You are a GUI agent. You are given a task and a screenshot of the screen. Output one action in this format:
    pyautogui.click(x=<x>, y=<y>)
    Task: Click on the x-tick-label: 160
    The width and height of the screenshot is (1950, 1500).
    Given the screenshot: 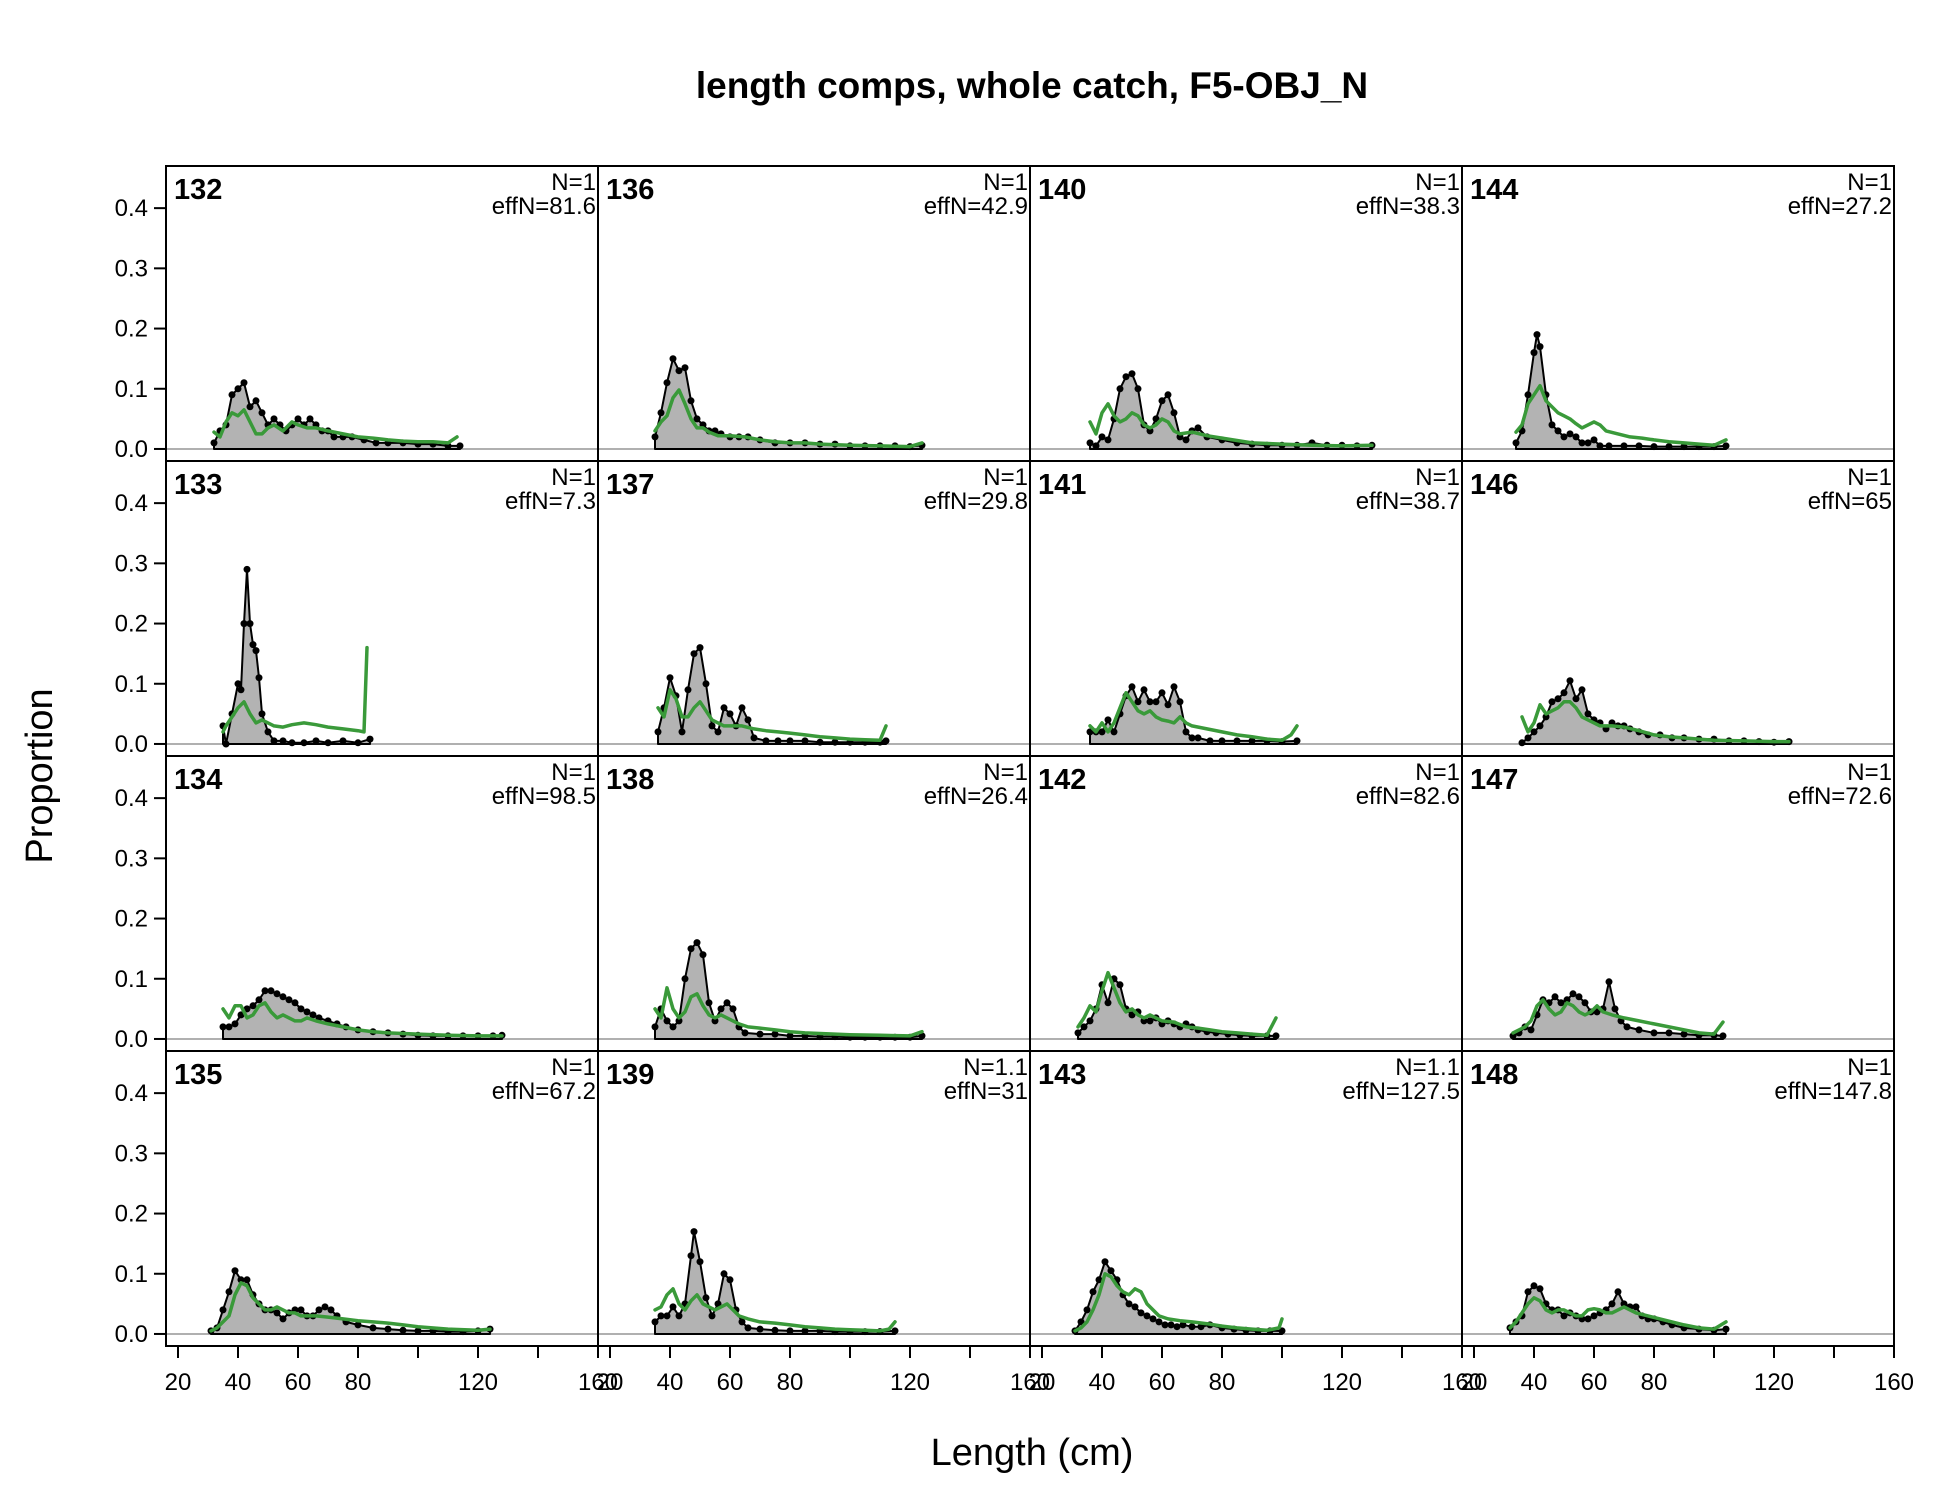 What is the action you would take?
    pyautogui.click(x=1030, y=1382)
    